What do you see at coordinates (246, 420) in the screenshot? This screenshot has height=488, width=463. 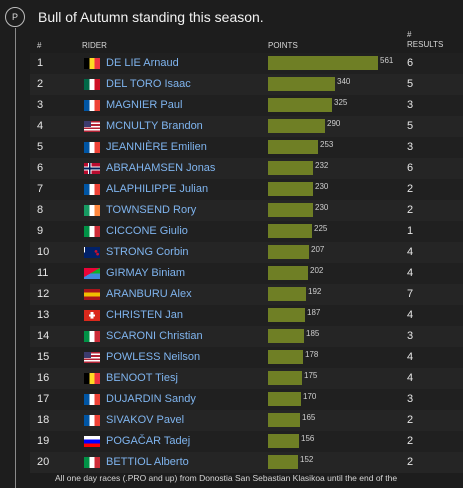 I see `table-row: 18 SIVAKOV Pavel 165 2` at bounding box center [246, 420].